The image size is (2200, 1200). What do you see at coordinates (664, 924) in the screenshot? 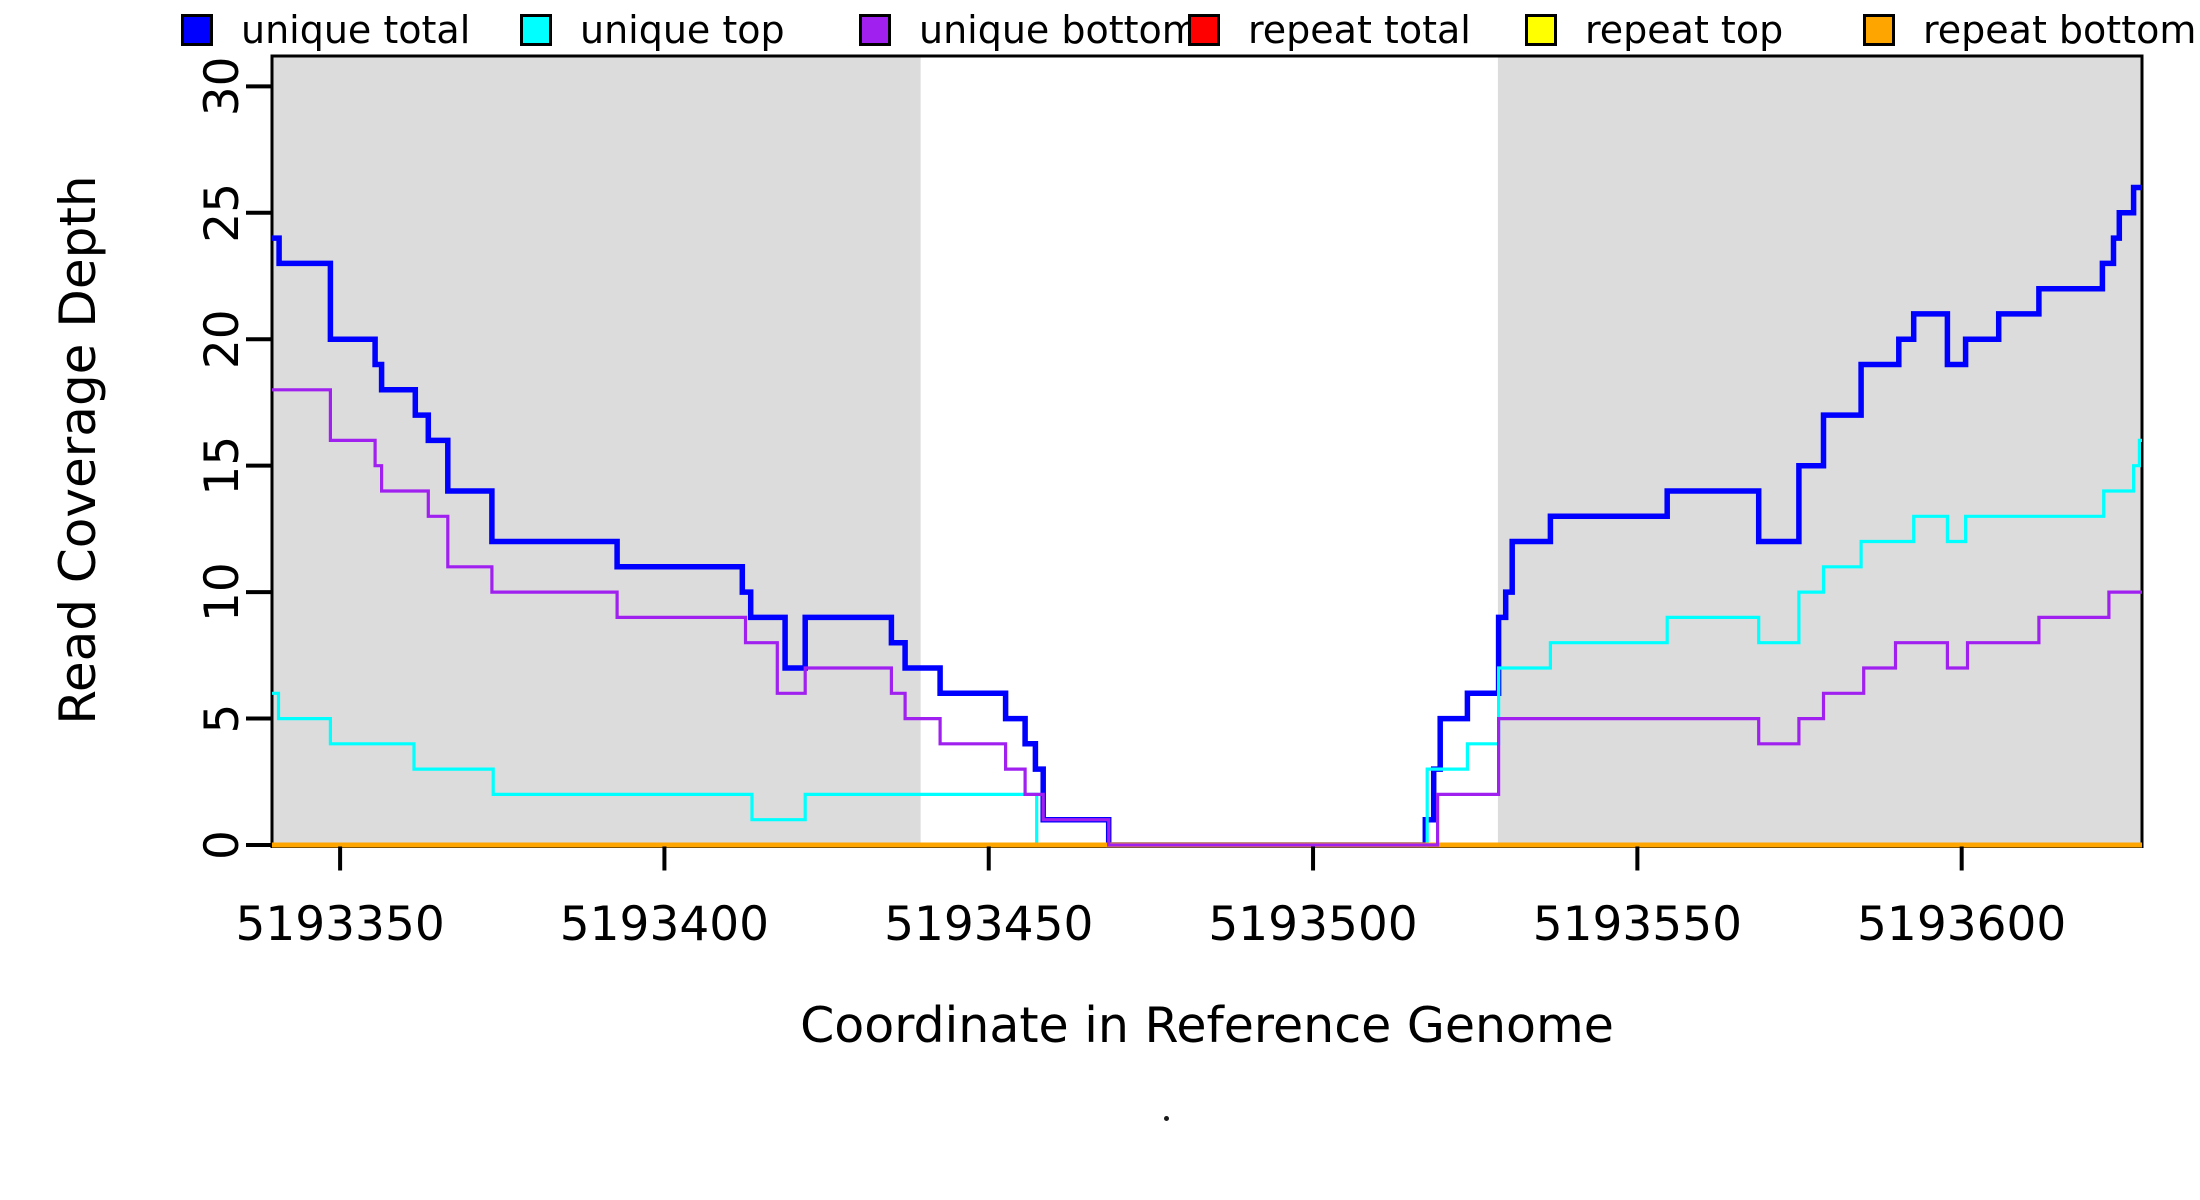
I see `x-tick-label: 5193400` at bounding box center [664, 924].